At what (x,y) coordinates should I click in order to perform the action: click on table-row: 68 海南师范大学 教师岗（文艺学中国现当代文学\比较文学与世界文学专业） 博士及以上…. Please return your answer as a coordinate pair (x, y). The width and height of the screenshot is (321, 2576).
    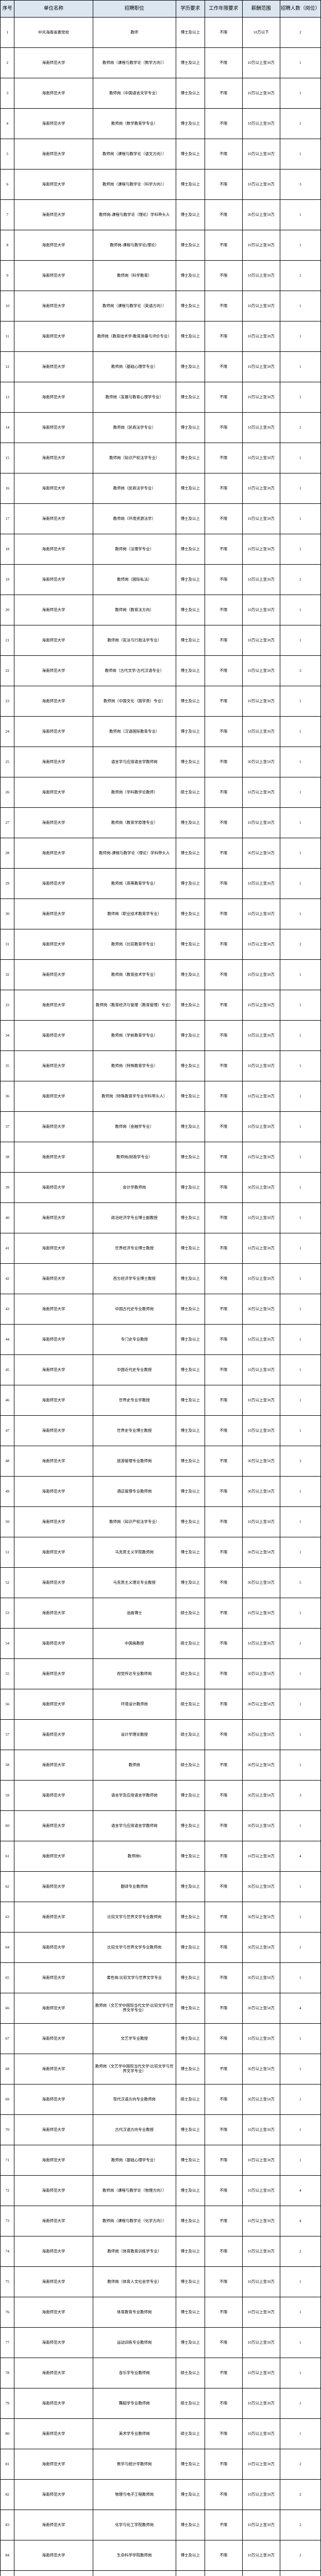
    Looking at the image, I should click on (161, 2069).